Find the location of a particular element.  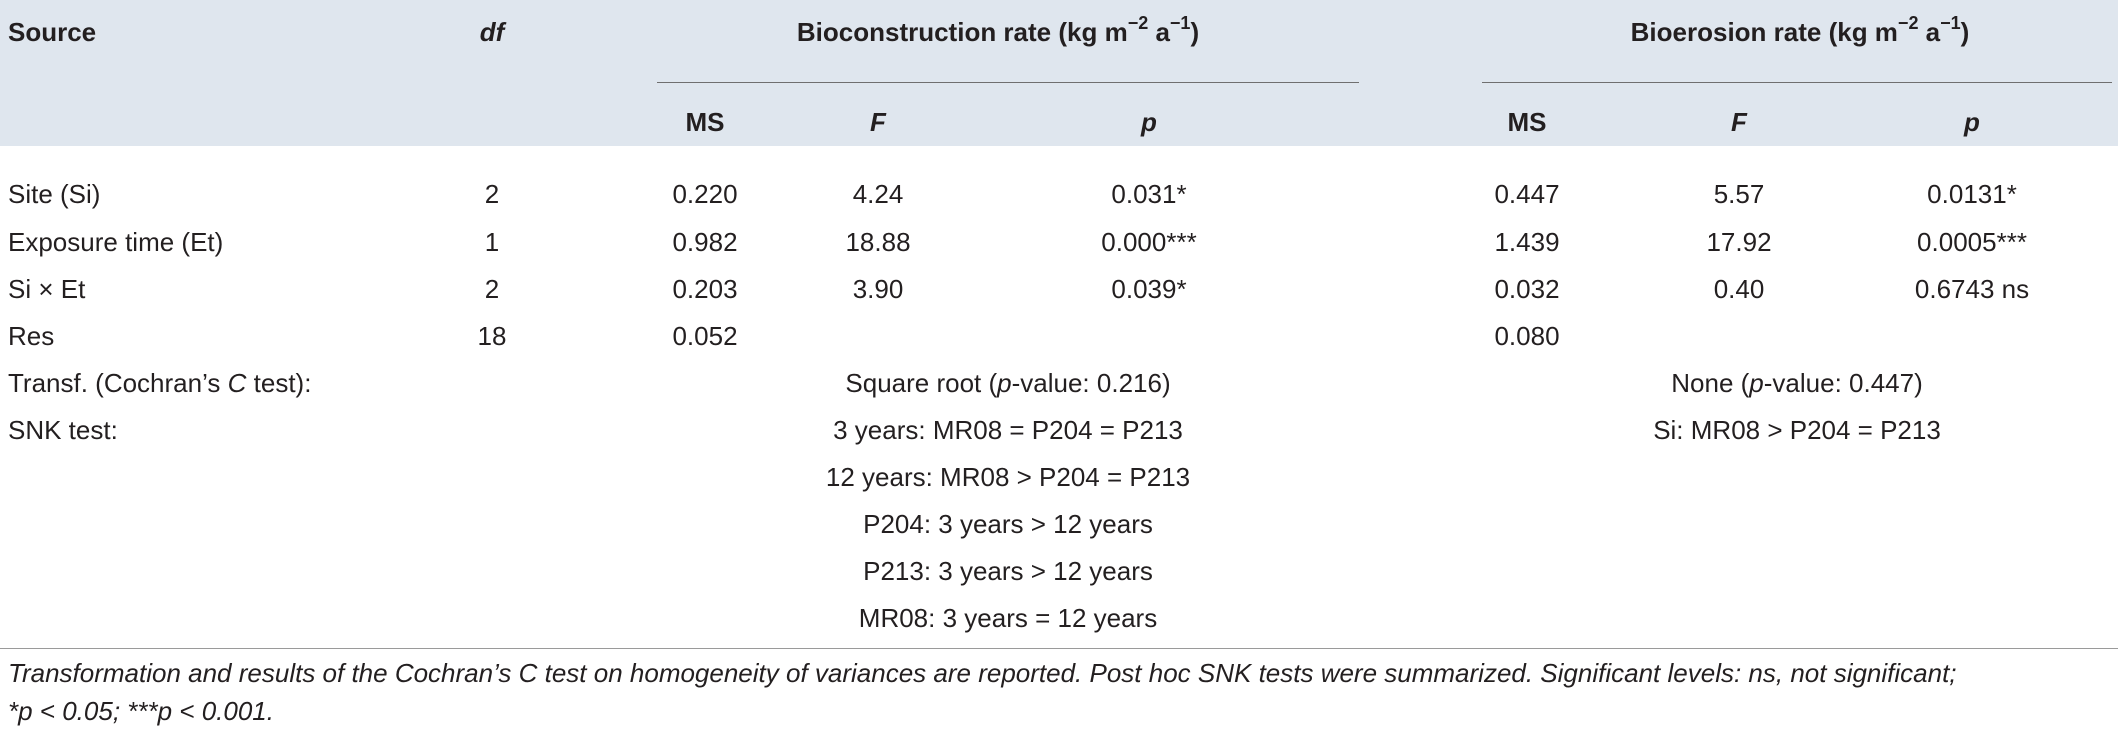

group-rule-bioconstruction is located at coordinates (1008, 82).